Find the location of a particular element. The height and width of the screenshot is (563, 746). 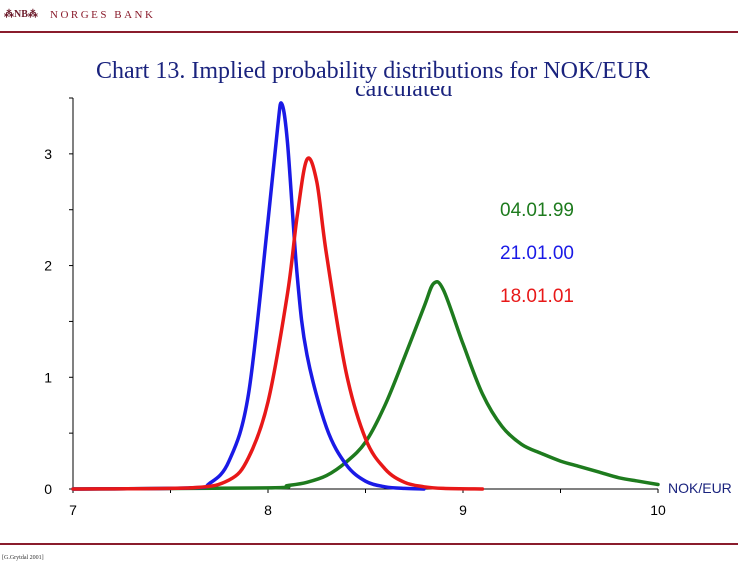

norges-bank-logo: ⁂NB⁂ is located at coordinates (21, 14).